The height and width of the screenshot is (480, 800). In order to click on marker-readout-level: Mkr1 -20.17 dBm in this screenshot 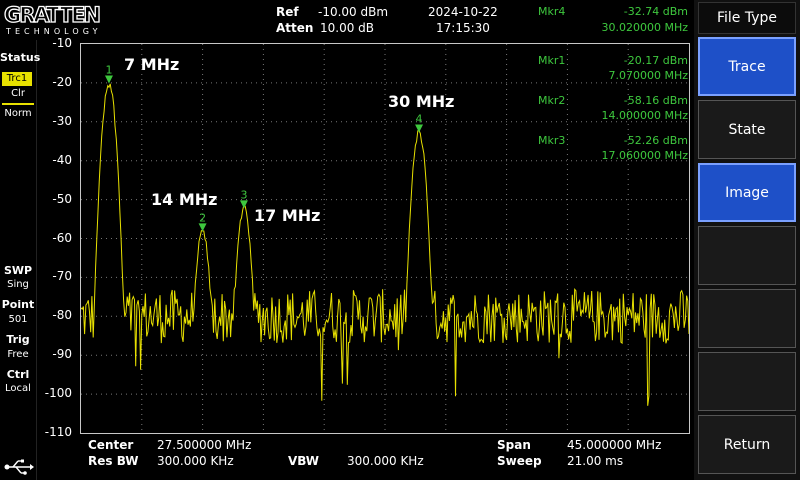, I will do `click(613, 60)`.